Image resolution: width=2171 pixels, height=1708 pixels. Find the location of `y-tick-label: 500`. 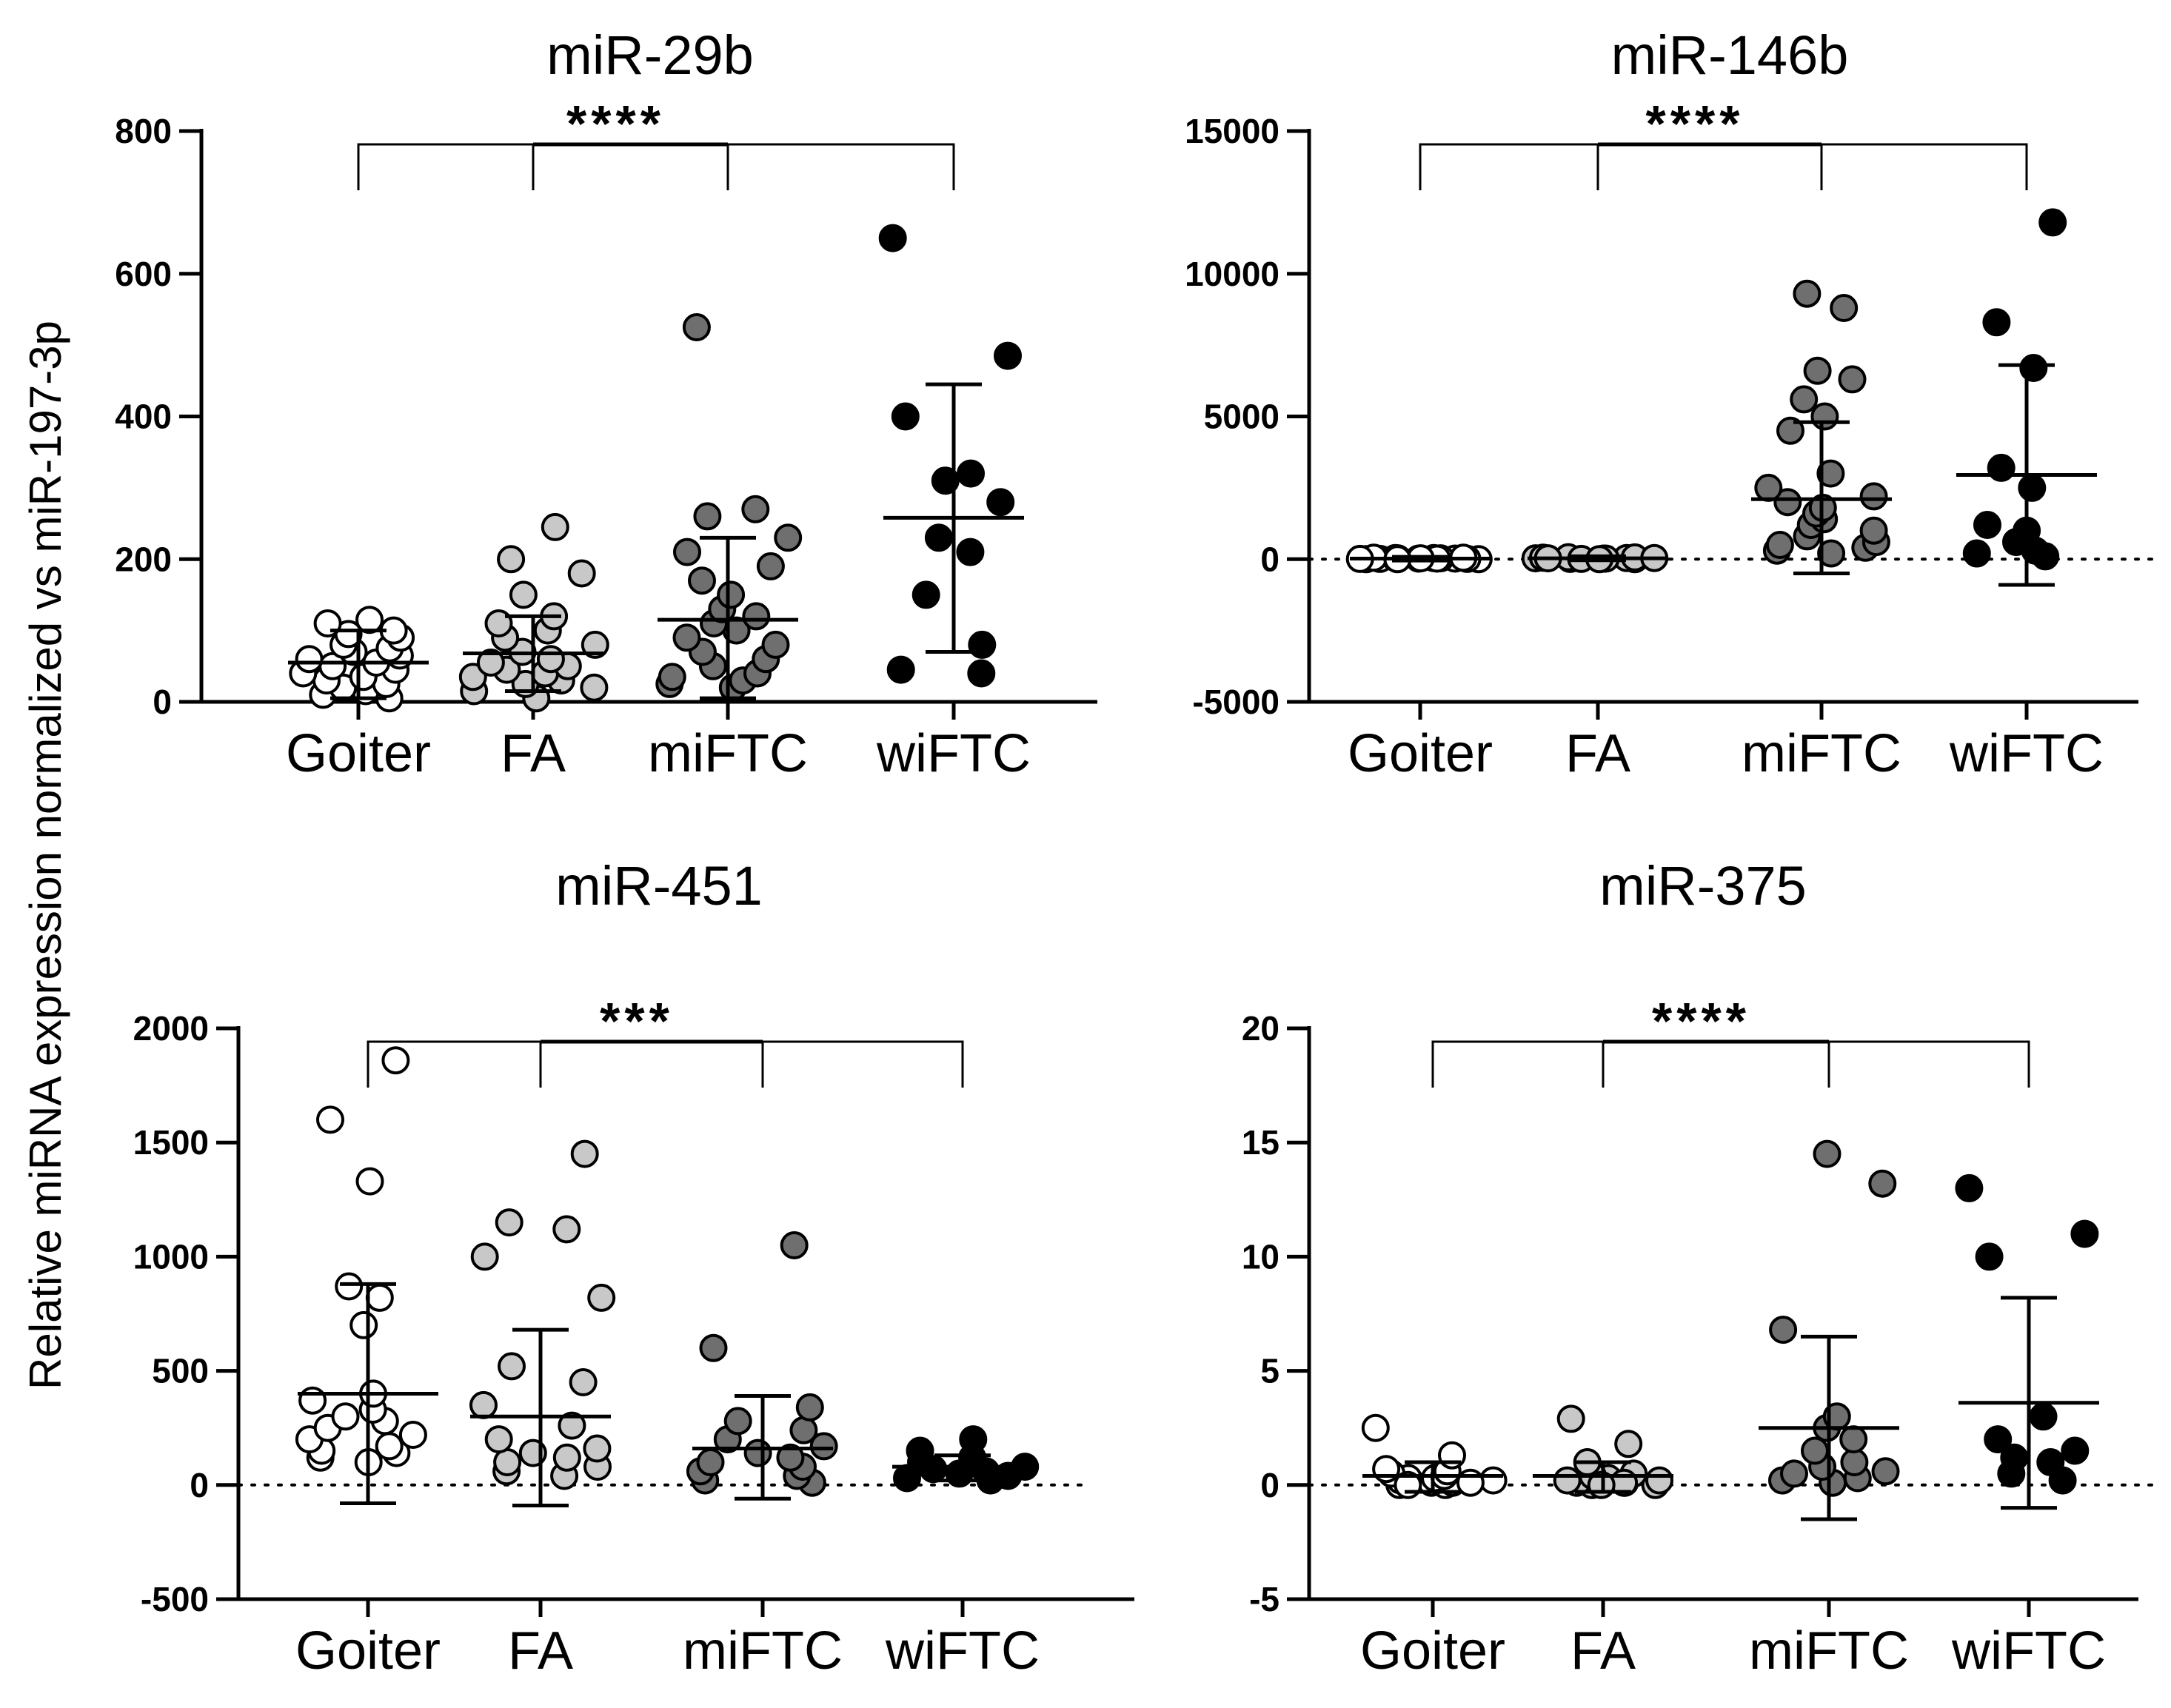

y-tick-label: 500 is located at coordinates (180, 1371).